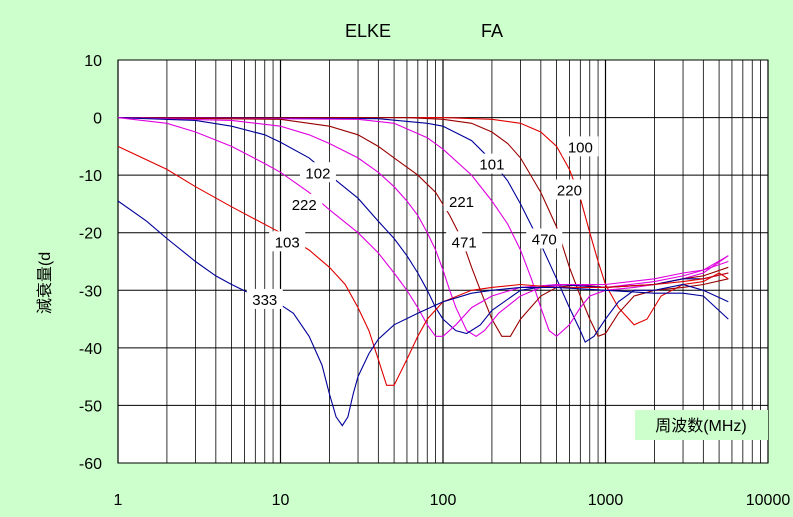  I want to click on x-axis-label-box, so click(701, 425).